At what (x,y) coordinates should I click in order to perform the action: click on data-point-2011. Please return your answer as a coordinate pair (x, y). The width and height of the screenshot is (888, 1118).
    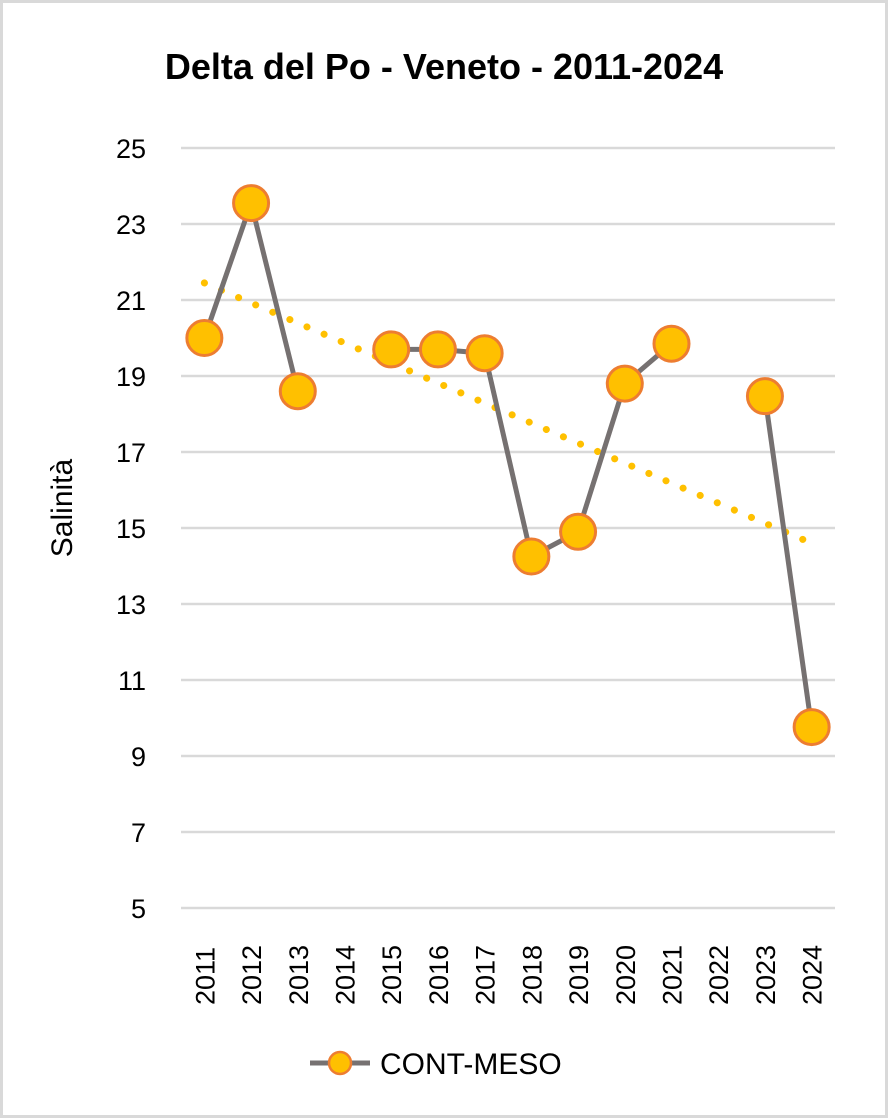
    Looking at the image, I should click on (204, 338).